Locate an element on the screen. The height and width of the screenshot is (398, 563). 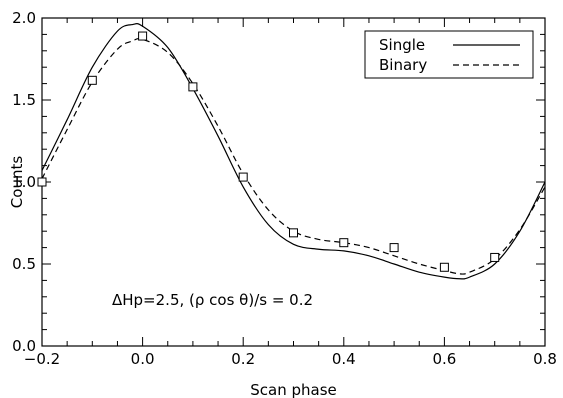
y-tick-label: 2.0 is located at coordinates (24, 18).